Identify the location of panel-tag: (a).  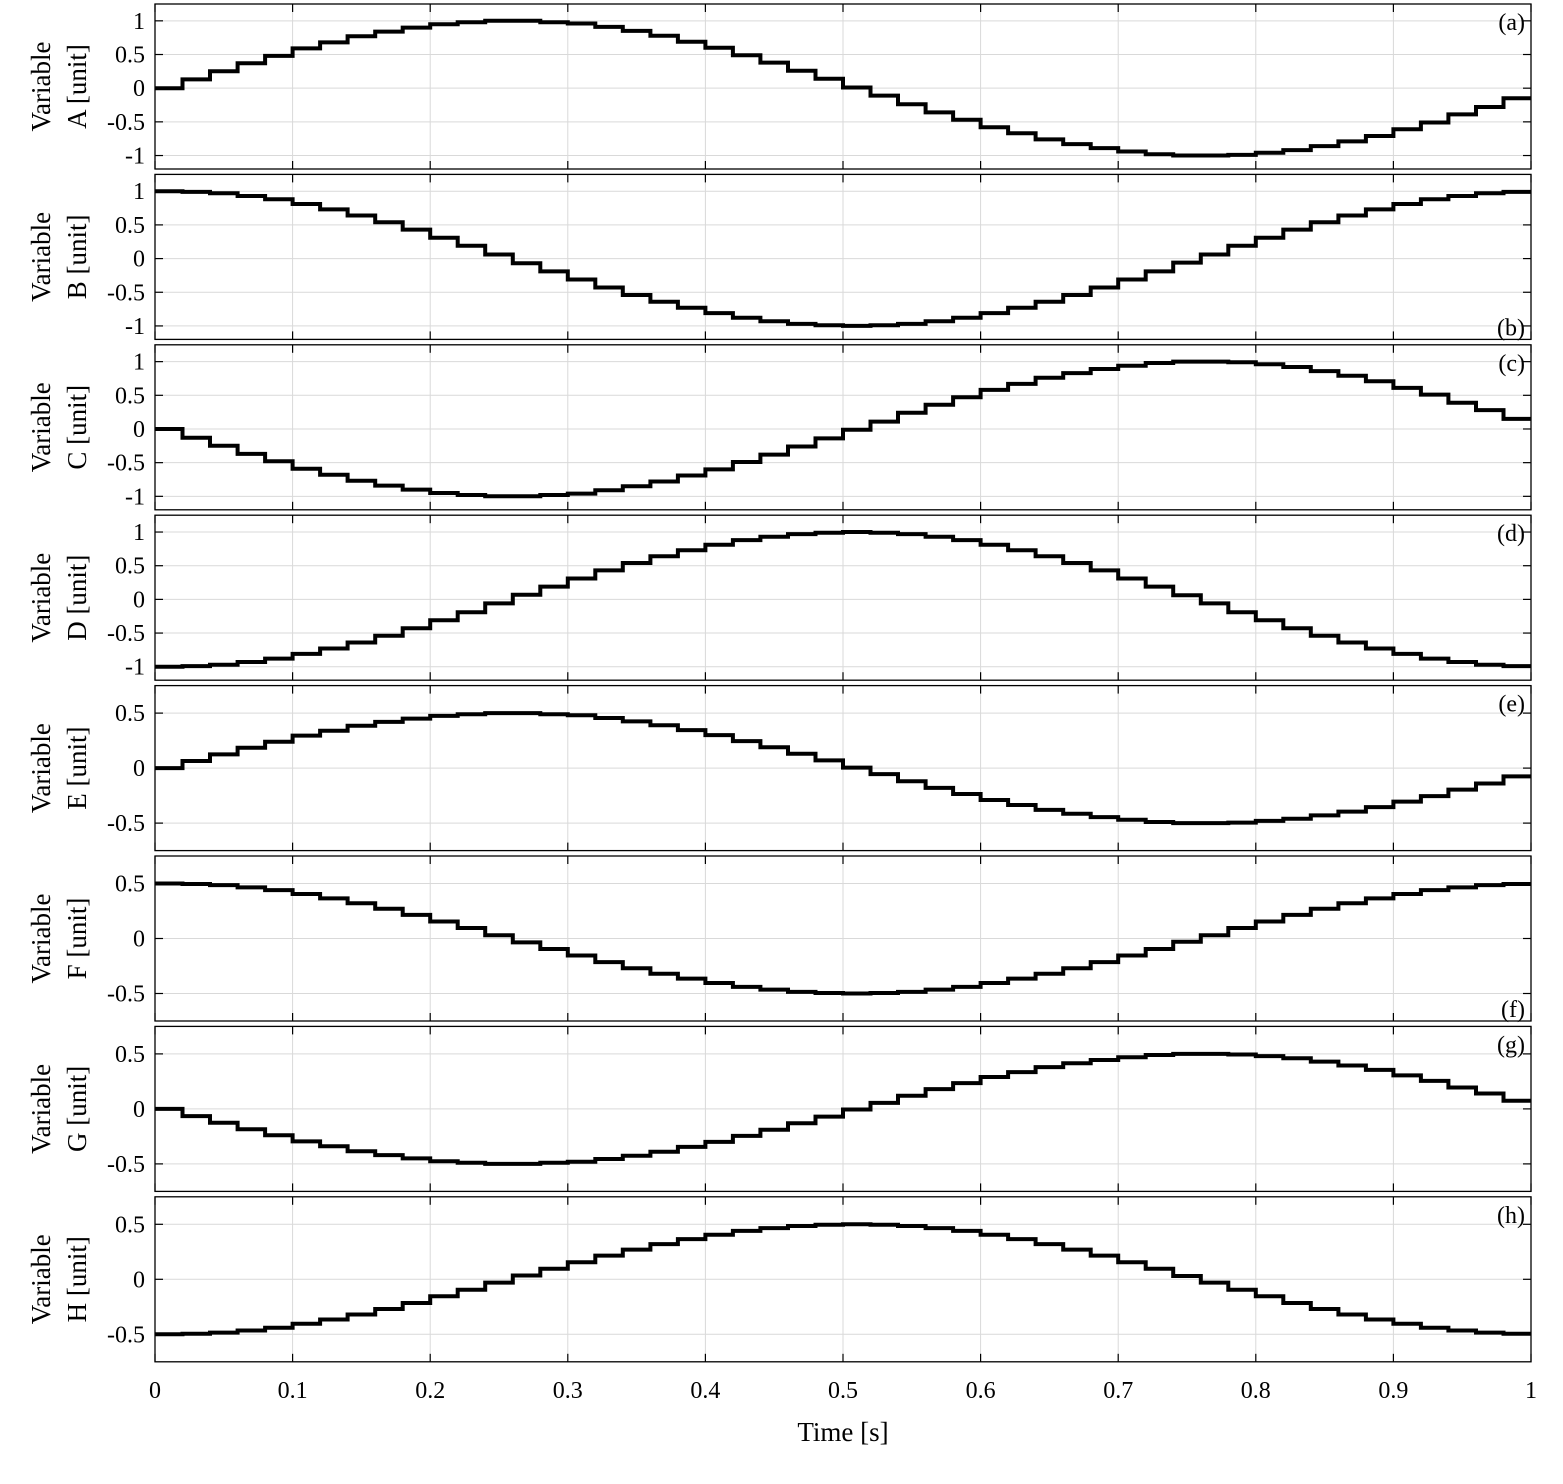
(1511, 23).